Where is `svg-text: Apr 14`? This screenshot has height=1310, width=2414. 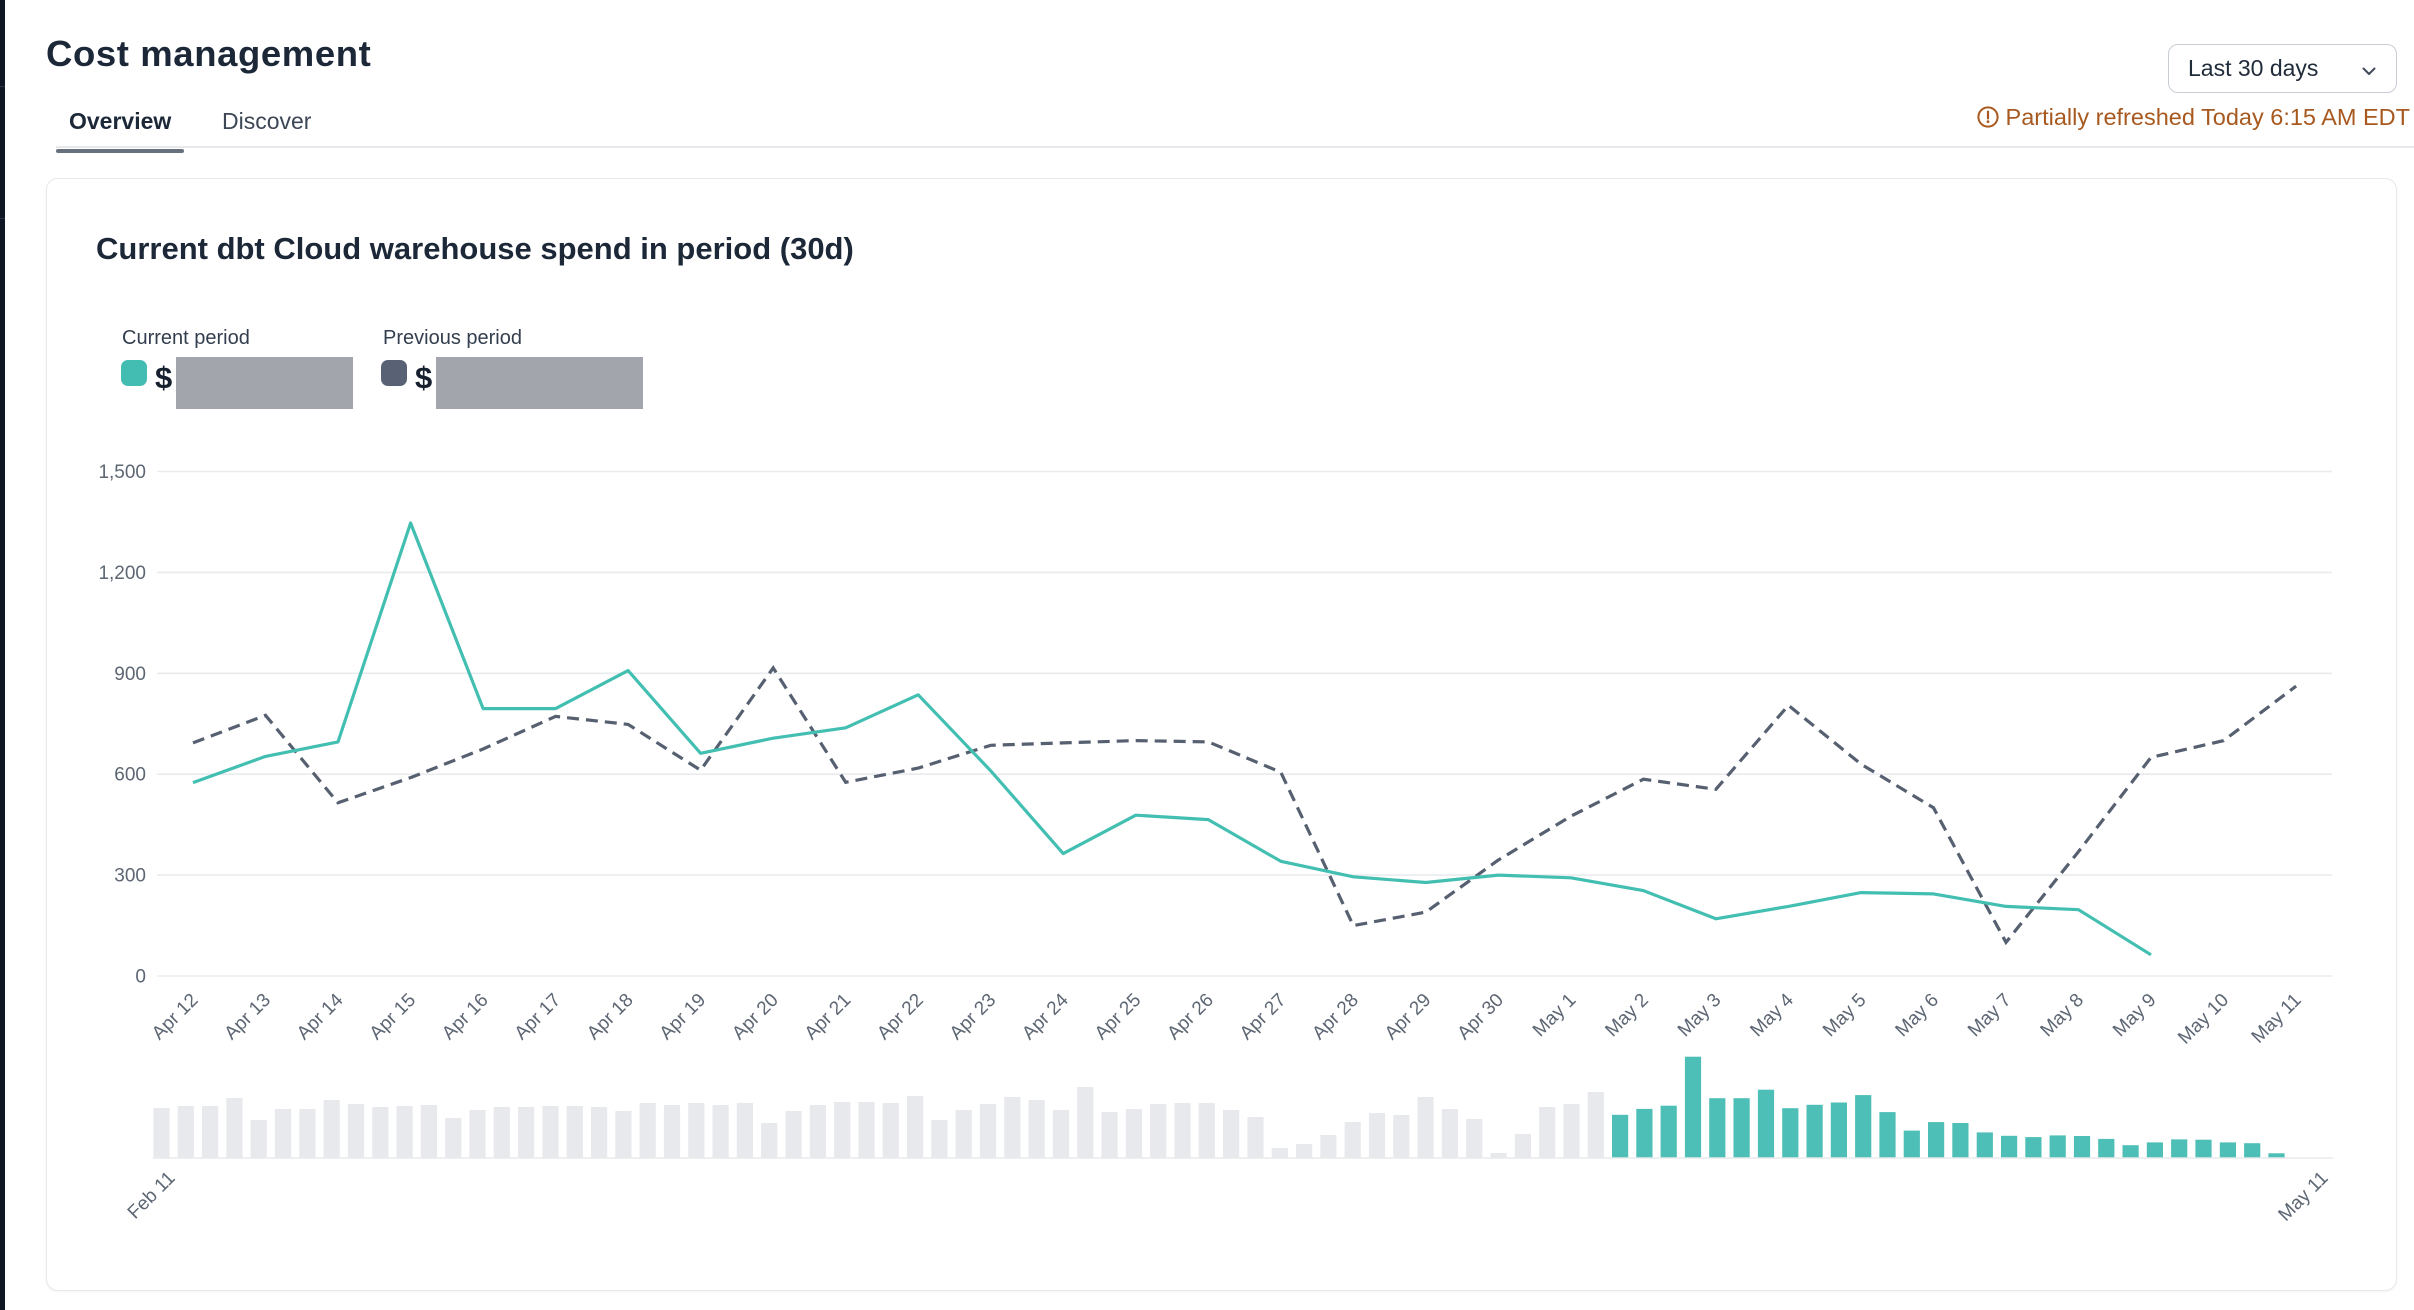
svg-text: Apr 14 is located at coordinates (320, 1016).